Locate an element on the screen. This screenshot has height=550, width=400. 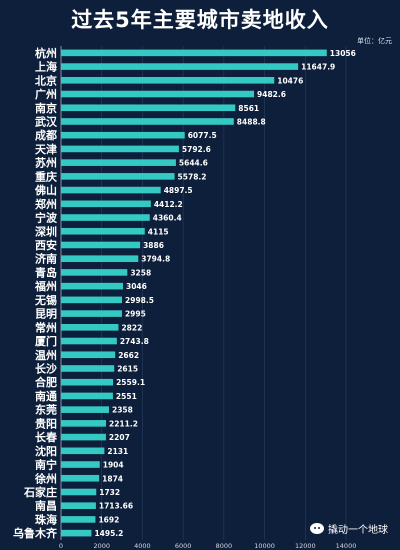
category-label-25: 南通 is located at coordinates (46, 396).